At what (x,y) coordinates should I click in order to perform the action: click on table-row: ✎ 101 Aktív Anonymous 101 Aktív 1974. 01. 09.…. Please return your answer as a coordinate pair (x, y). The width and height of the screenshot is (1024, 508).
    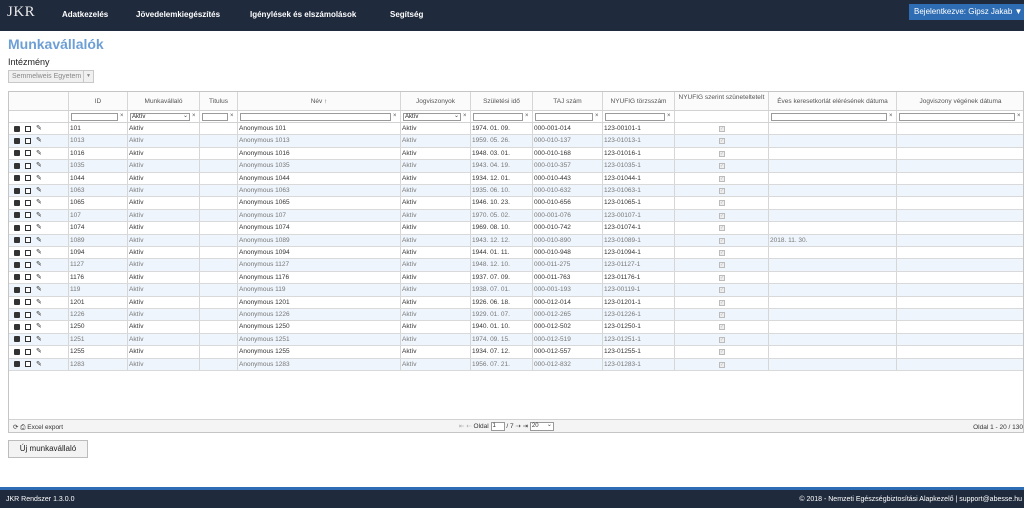
    Looking at the image, I should click on (516, 129).